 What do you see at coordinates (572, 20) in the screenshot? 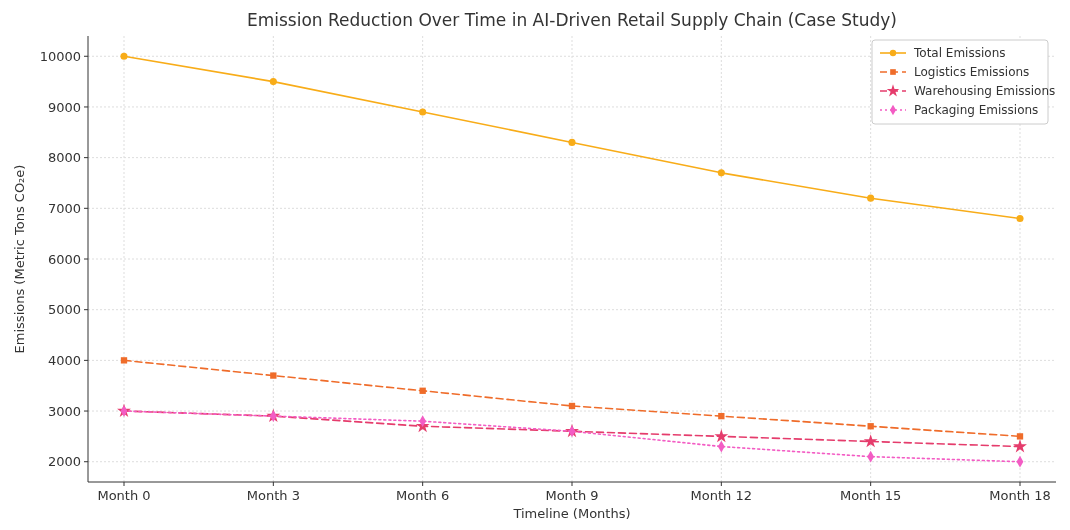
I see `chart-title: Emission Reduction Over Time in AI-Driven Retail Supply Chain (Case Study)` at bounding box center [572, 20].